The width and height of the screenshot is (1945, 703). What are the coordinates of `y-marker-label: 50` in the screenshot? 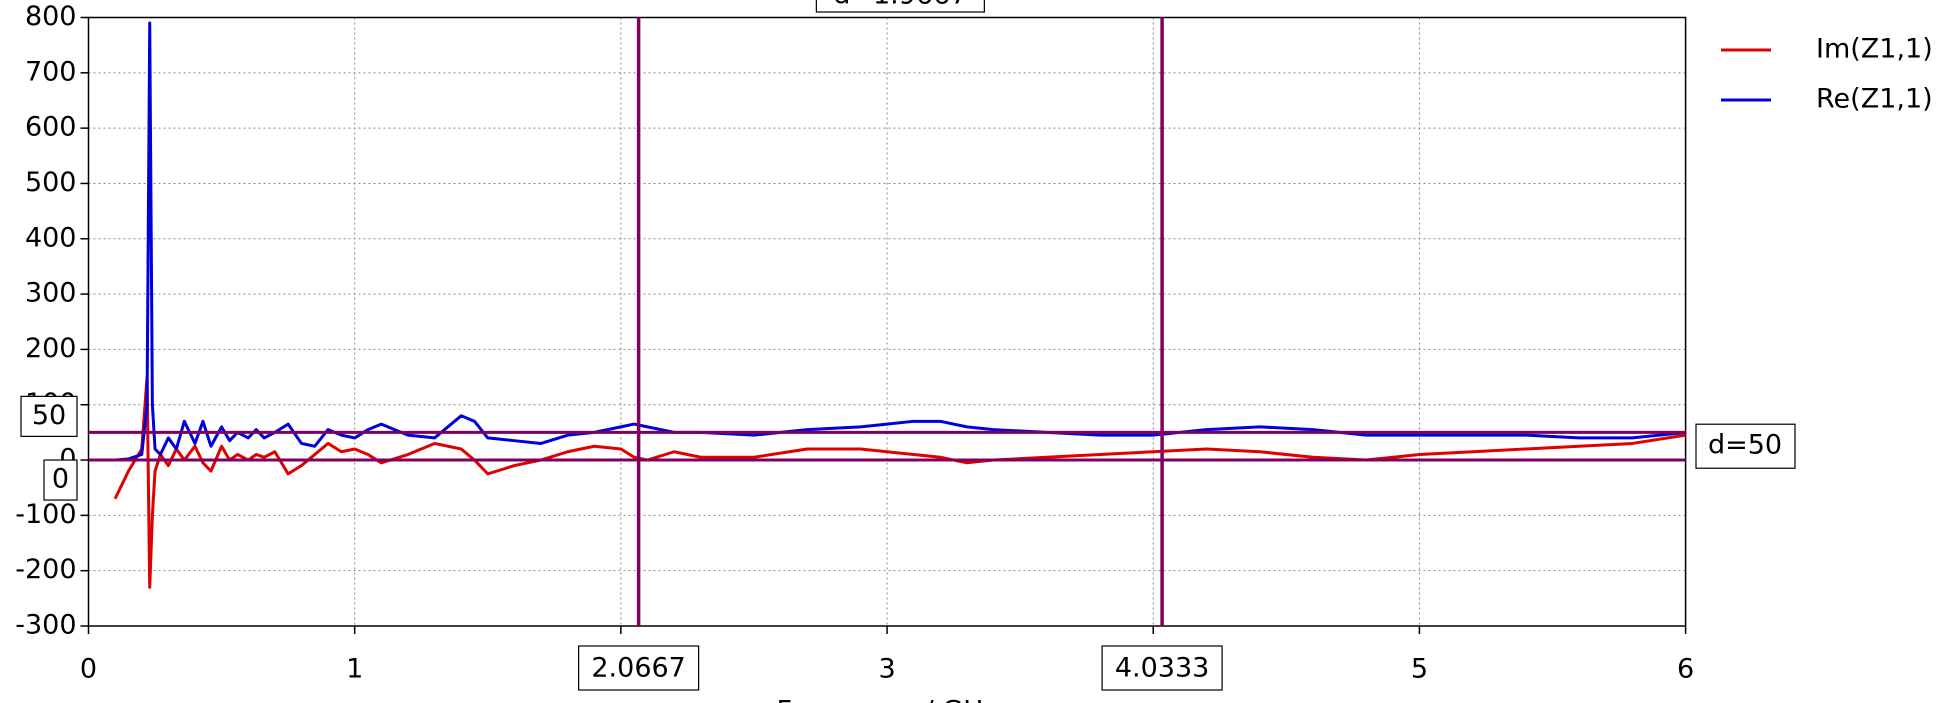 It's located at (49, 415).